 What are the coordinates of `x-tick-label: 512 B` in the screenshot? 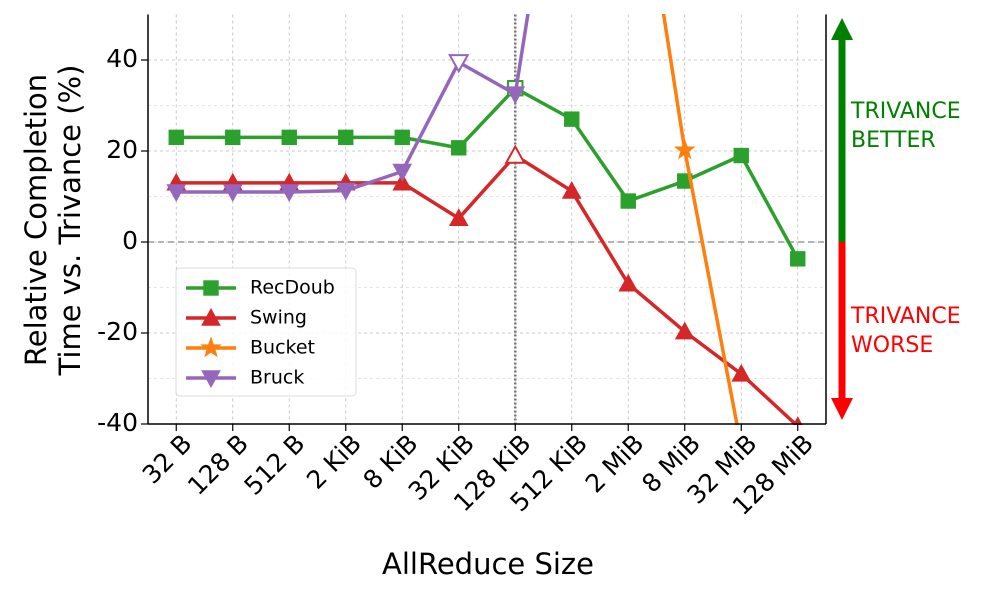 It's located at (274, 465).